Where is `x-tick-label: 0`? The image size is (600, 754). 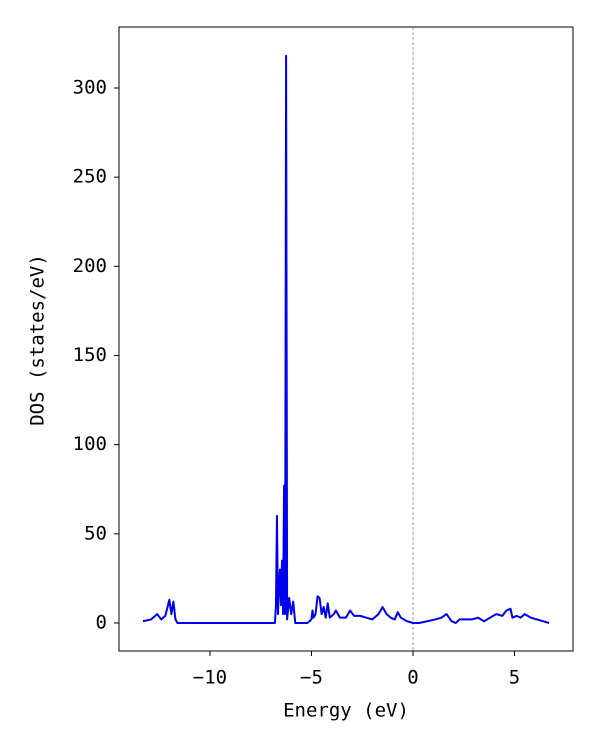 x-tick-label: 0 is located at coordinates (412, 678).